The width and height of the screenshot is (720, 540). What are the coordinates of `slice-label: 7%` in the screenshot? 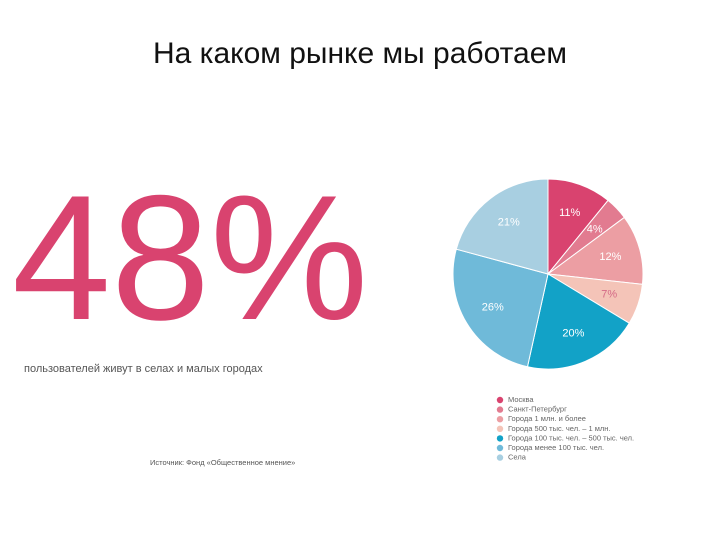 It's located at (609, 295).